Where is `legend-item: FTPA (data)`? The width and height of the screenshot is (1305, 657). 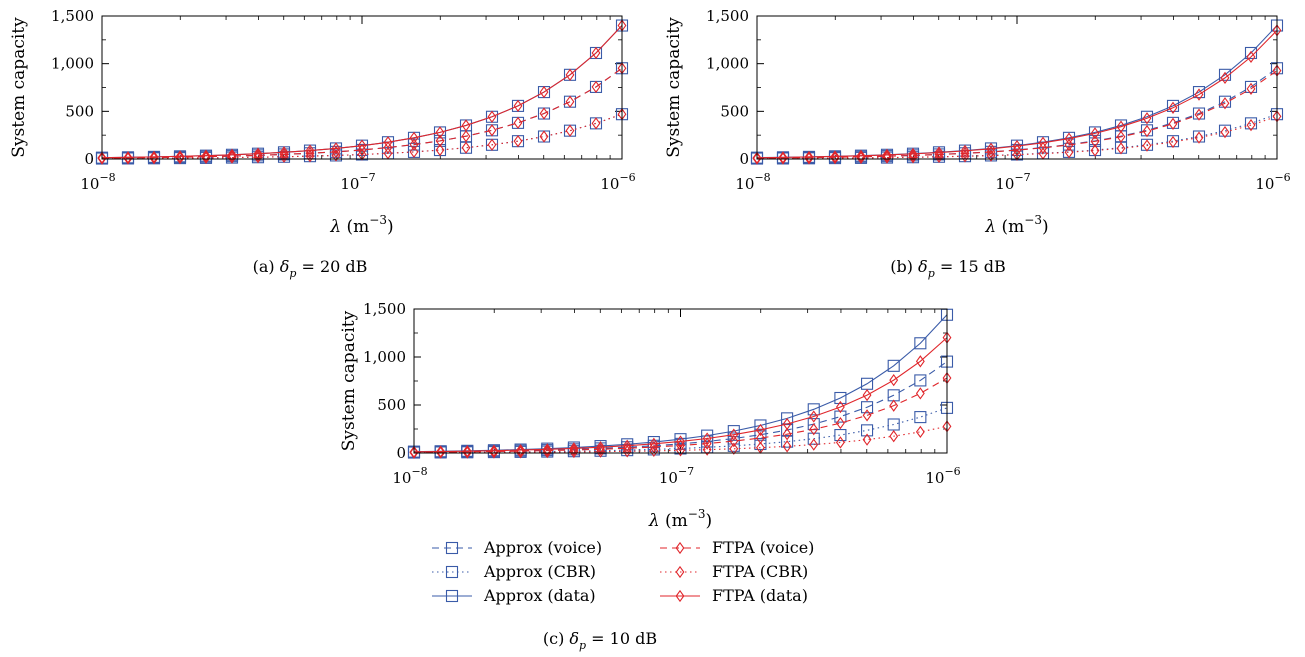
legend-item: FTPA (data) is located at coordinates (734, 595).